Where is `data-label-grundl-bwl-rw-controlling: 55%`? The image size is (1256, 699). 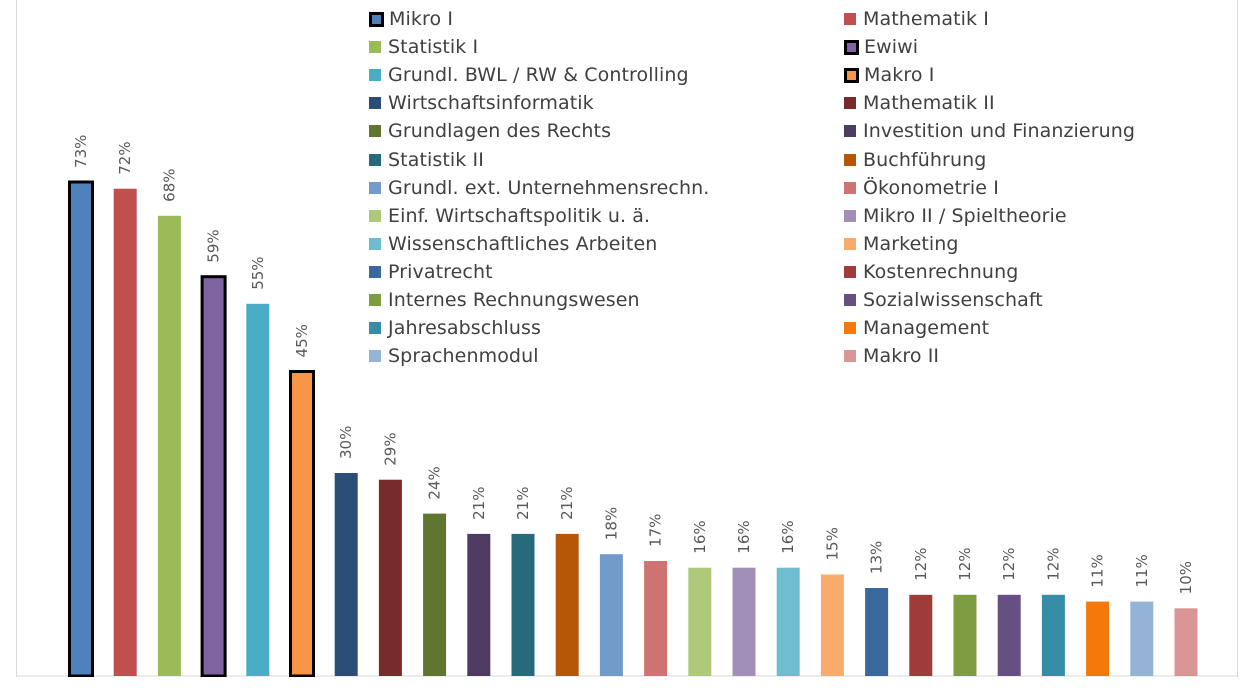 data-label-grundl-bwl-rw-controlling: 55% is located at coordinates (258, 272).